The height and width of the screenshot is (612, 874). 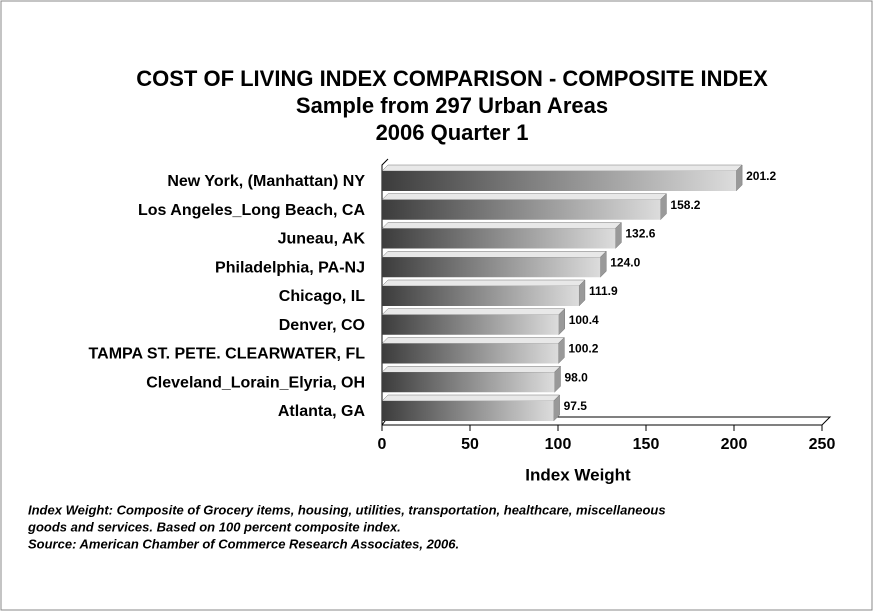 I want to click on y-tick-label: Juneau, AK, so click(x=322, y=239).